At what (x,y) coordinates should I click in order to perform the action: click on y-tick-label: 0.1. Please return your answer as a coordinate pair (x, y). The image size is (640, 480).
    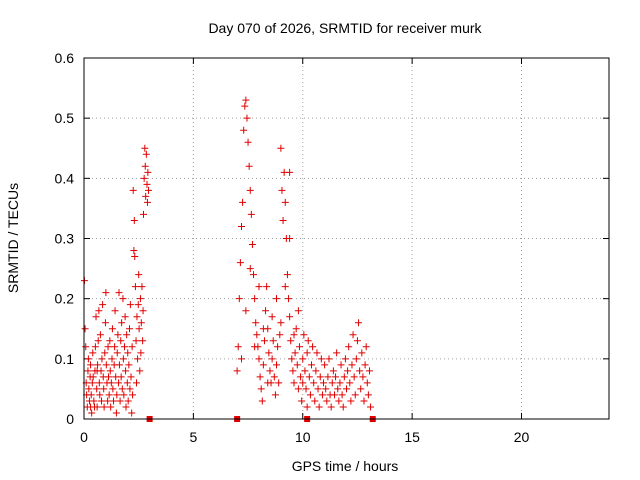
    Looking at the image, I should click on (65, 359).